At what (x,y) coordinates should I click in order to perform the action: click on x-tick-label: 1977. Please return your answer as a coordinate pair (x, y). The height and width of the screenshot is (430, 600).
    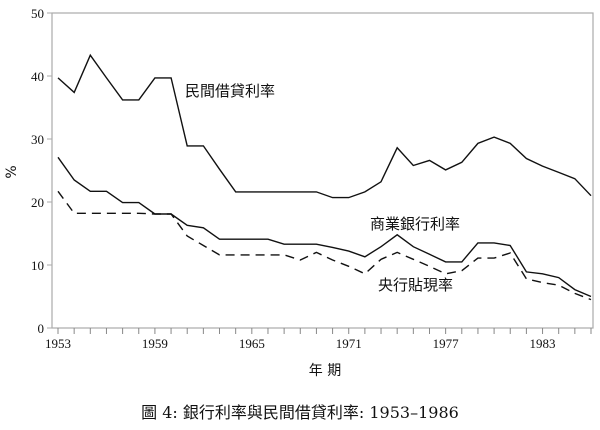
    Looking at the image, I should click on (446, 343).